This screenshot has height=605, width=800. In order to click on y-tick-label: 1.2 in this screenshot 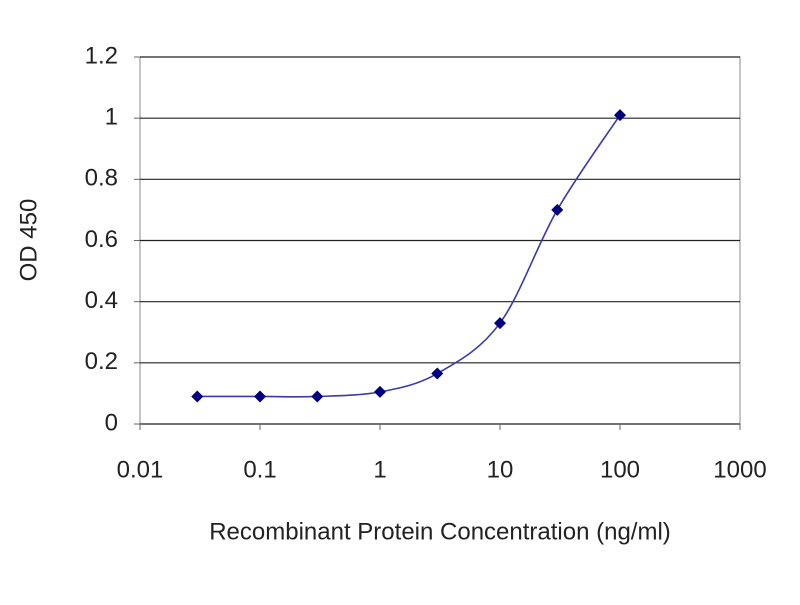, I will do `click(101, 55)`.